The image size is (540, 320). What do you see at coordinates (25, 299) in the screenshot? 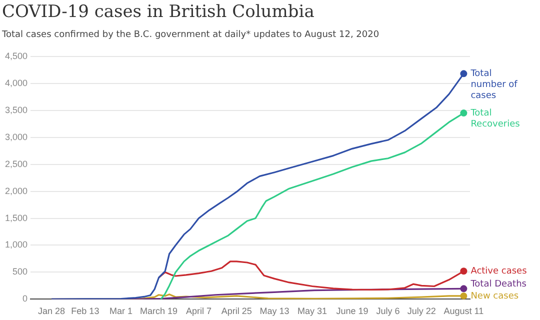
I see `y-tick-label: 0` at bounding box center [25, 299].